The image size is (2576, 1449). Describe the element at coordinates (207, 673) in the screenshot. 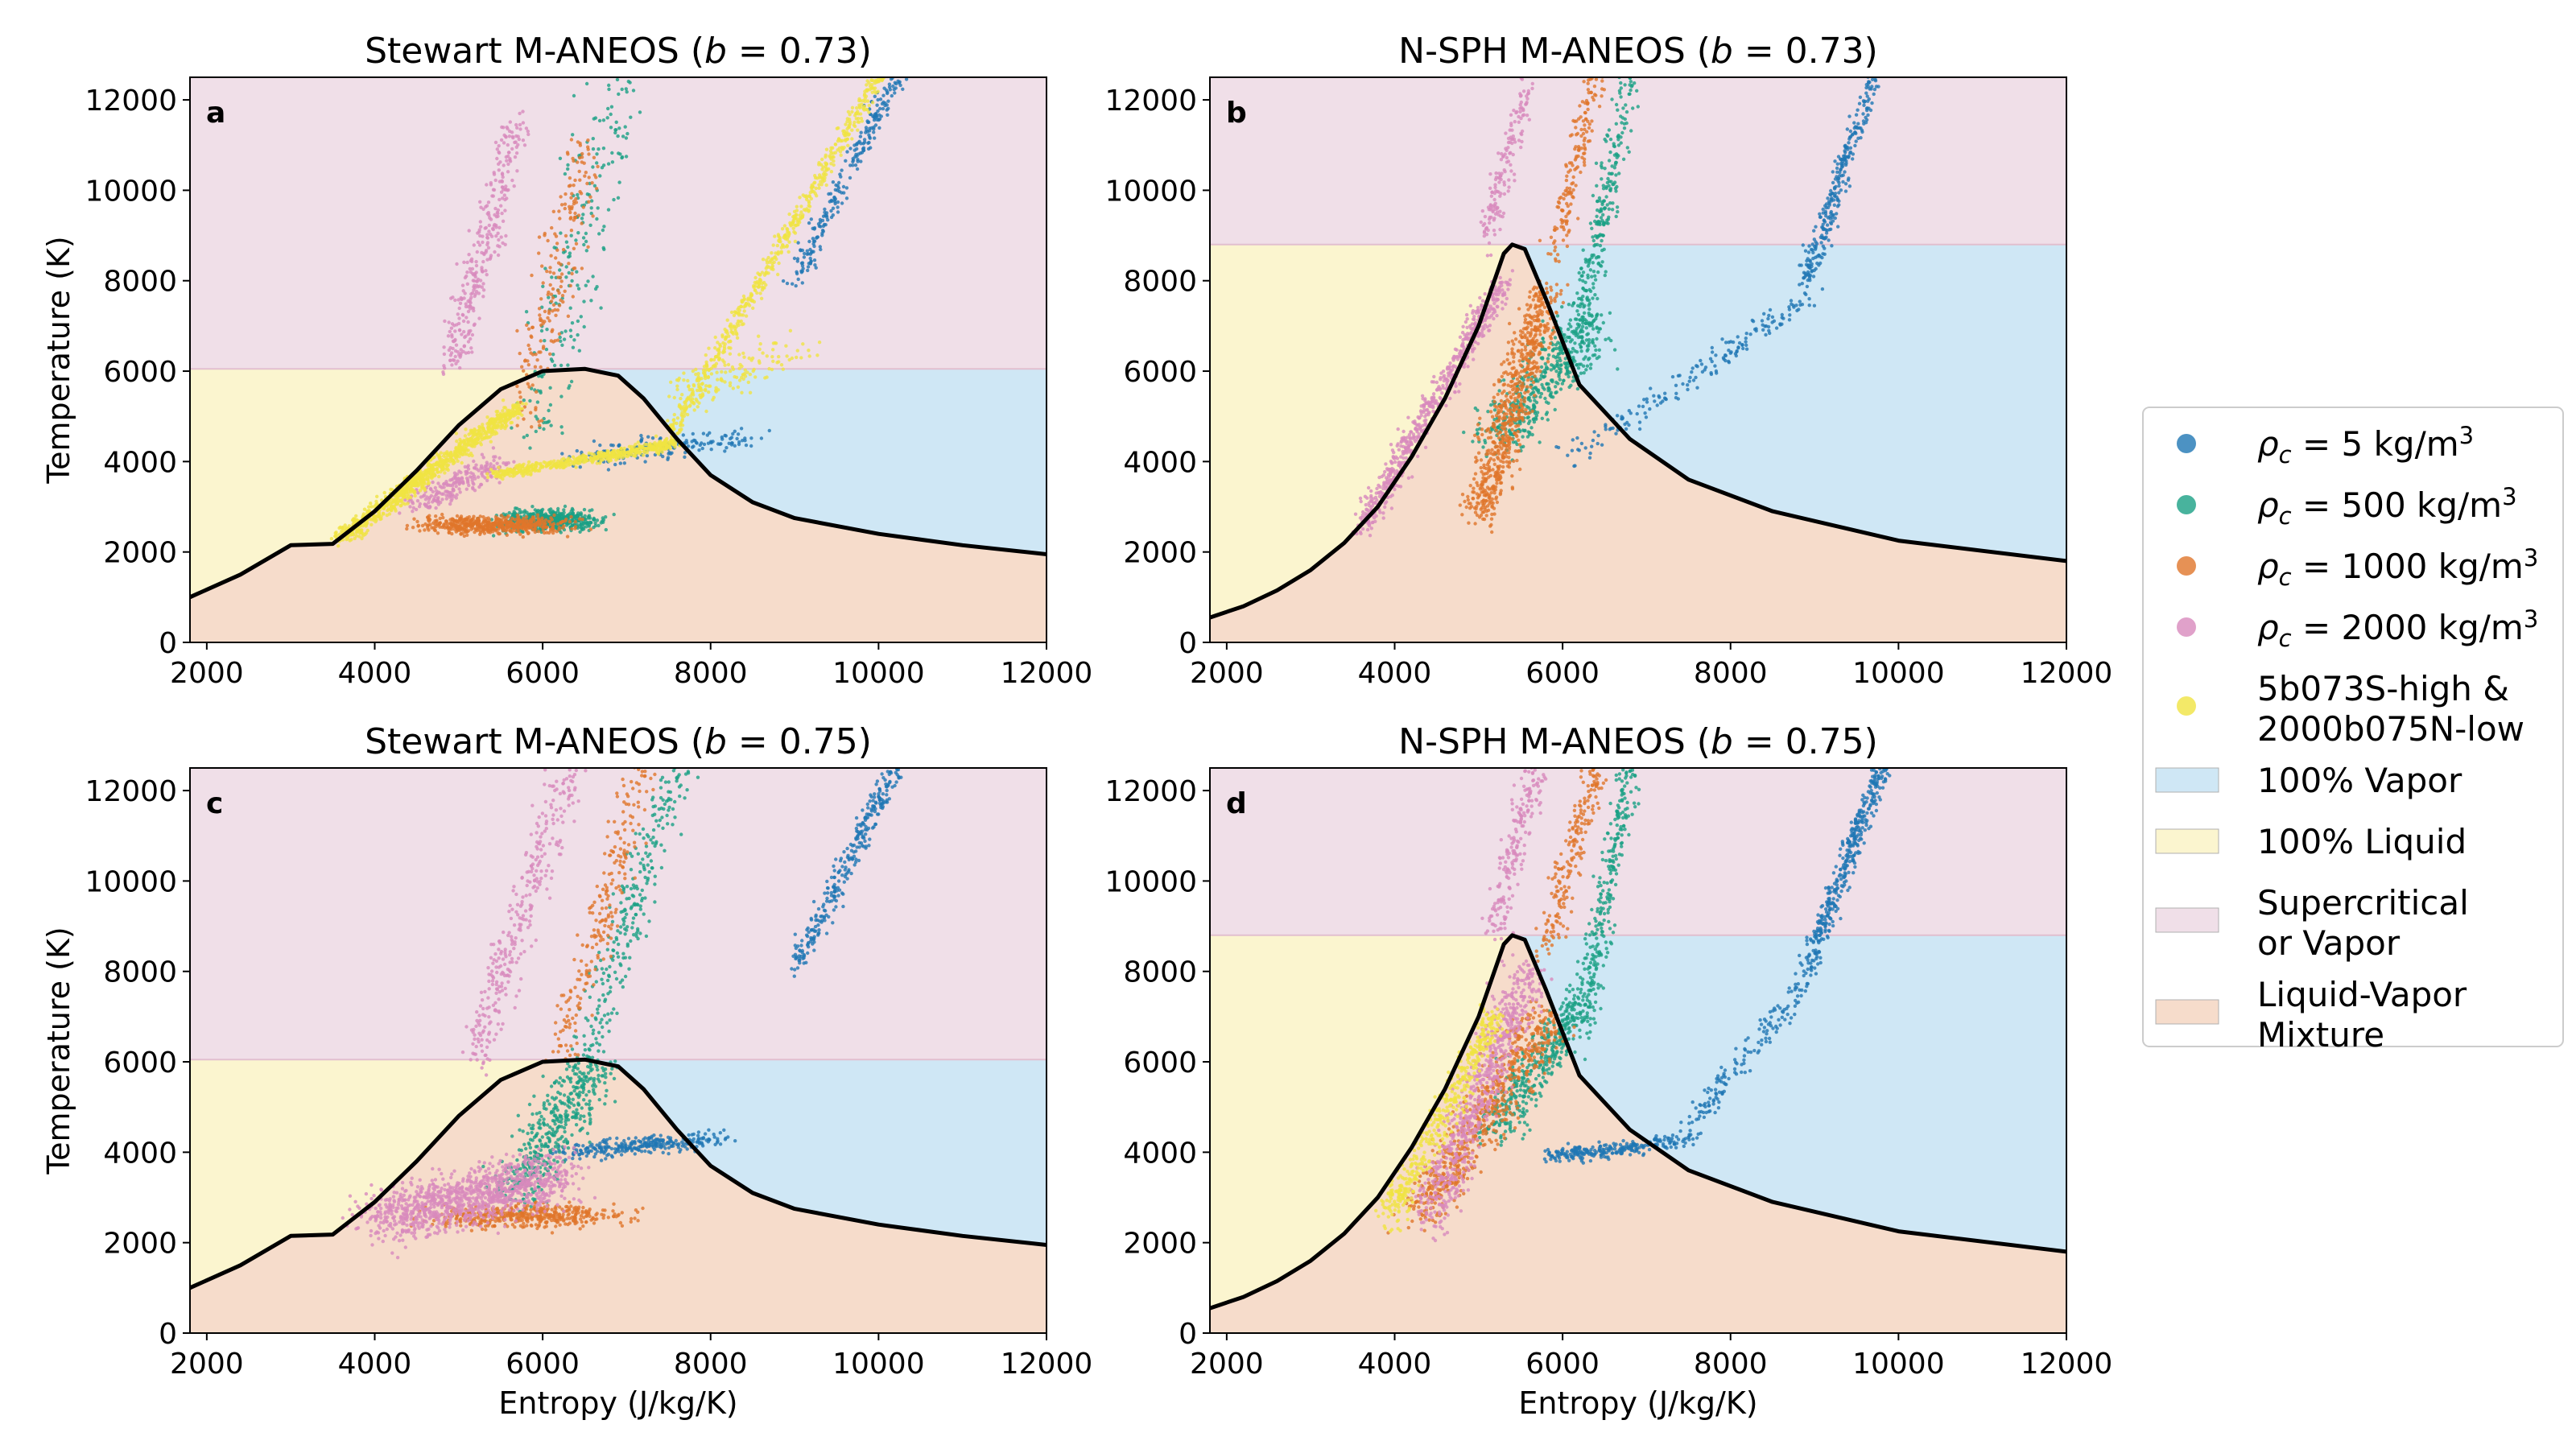

I see `x-tick-label: 2000` at that location.